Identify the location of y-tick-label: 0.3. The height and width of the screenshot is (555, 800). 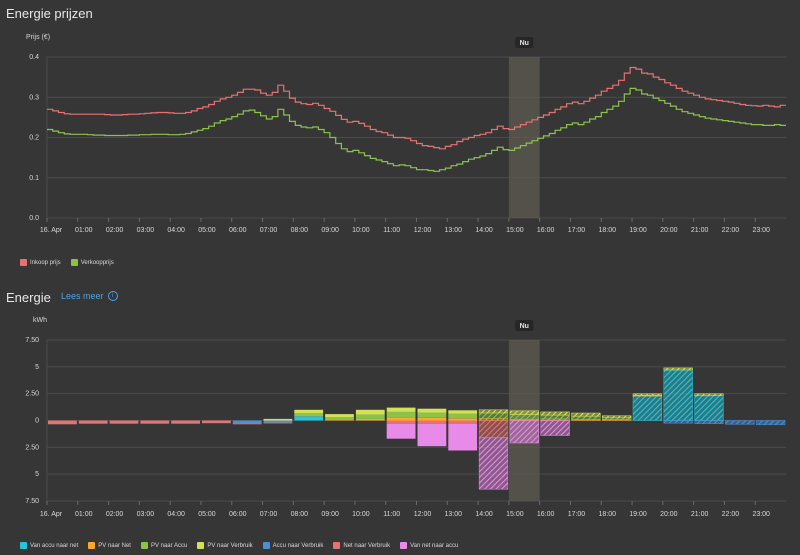
(34, 97).